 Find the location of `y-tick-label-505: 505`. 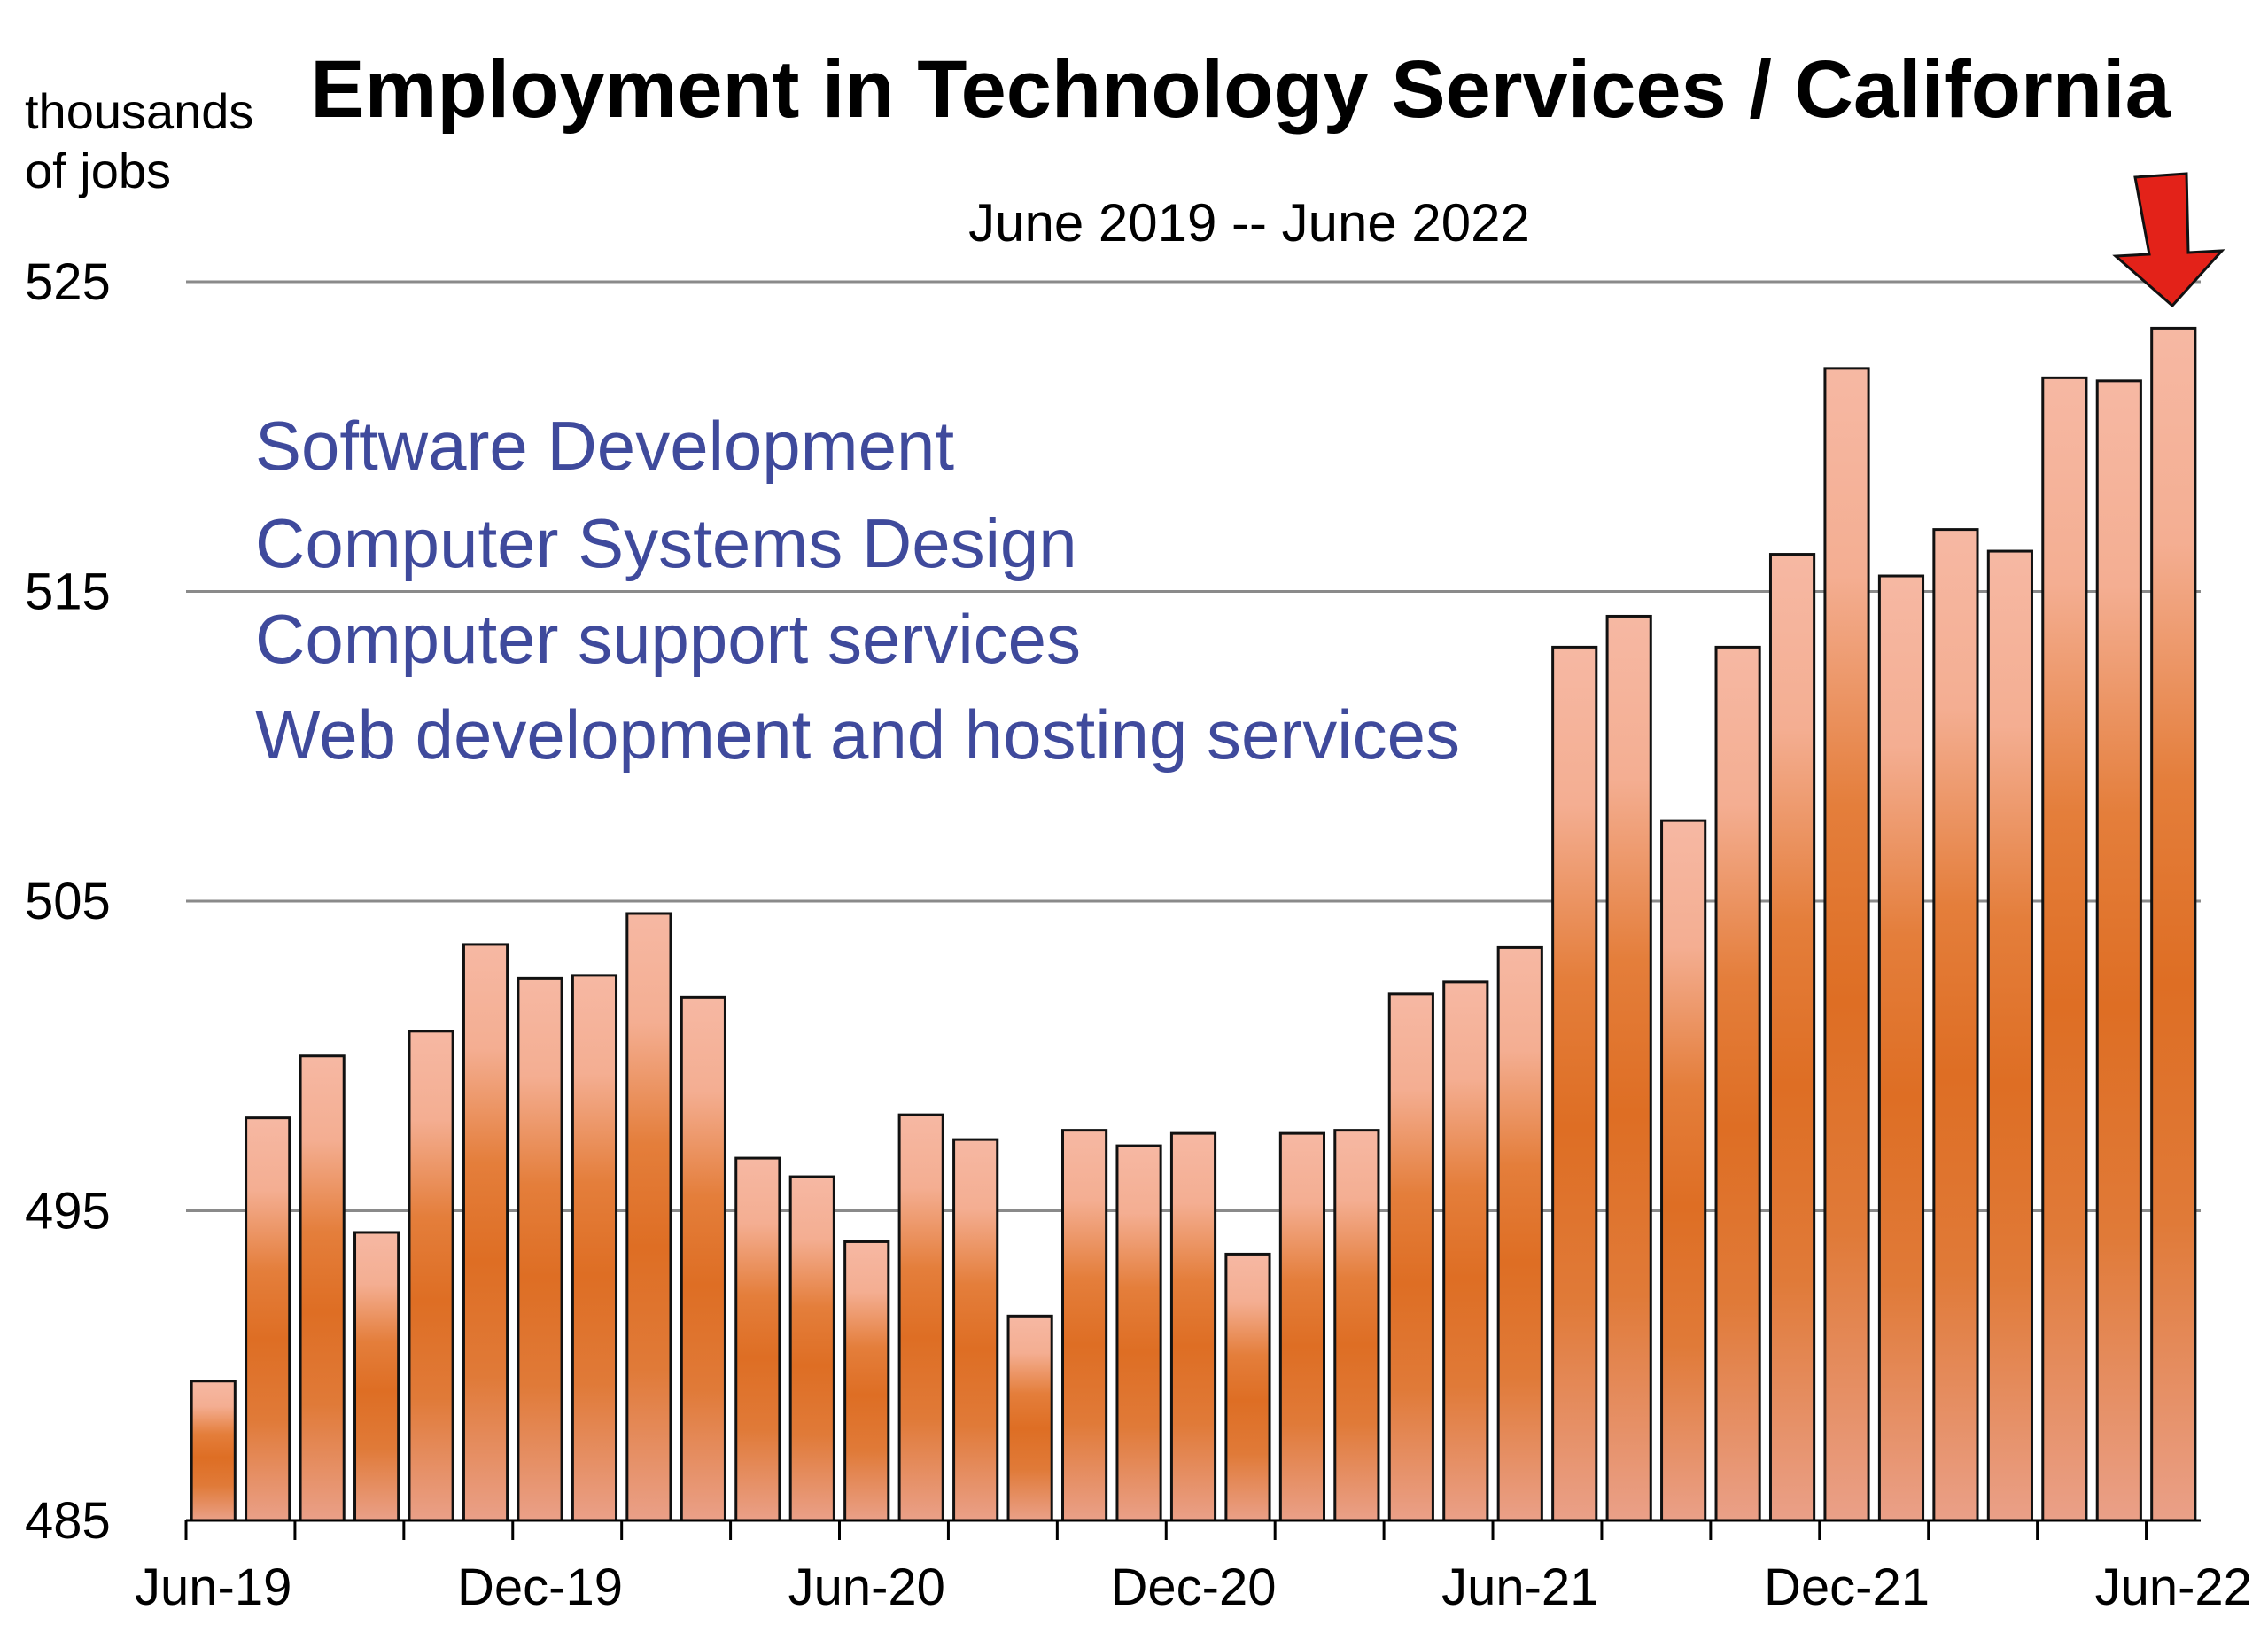

y-tick-label-505: 505 is located at coordinates (68, 901).